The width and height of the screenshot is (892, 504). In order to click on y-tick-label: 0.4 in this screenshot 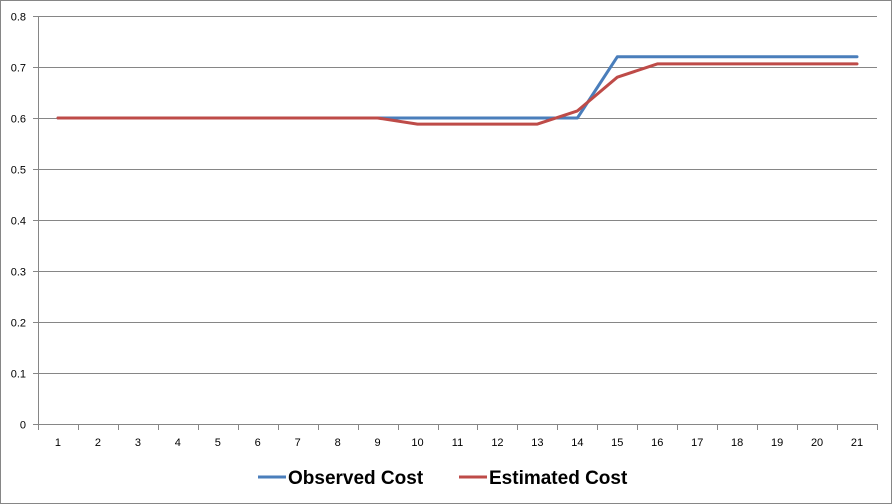, I will do `click(18, 222)`.